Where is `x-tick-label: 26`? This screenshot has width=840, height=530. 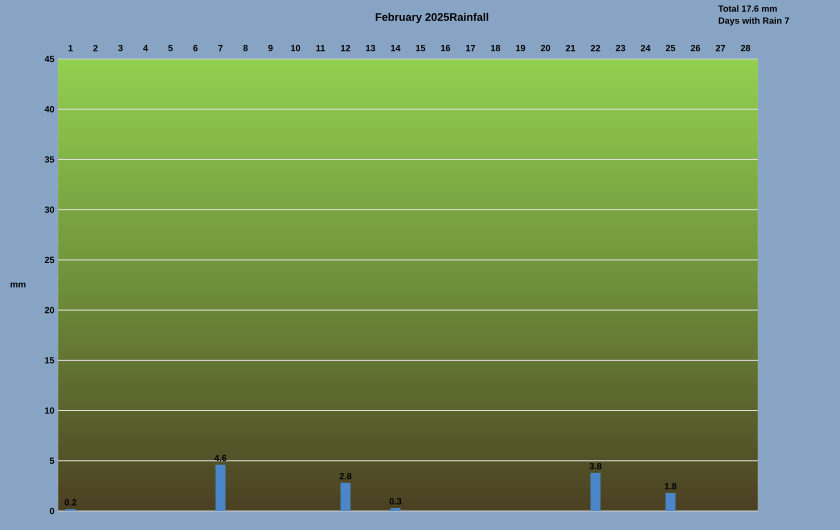 x-tick-label: 26 is located at coordinates (695, 48).